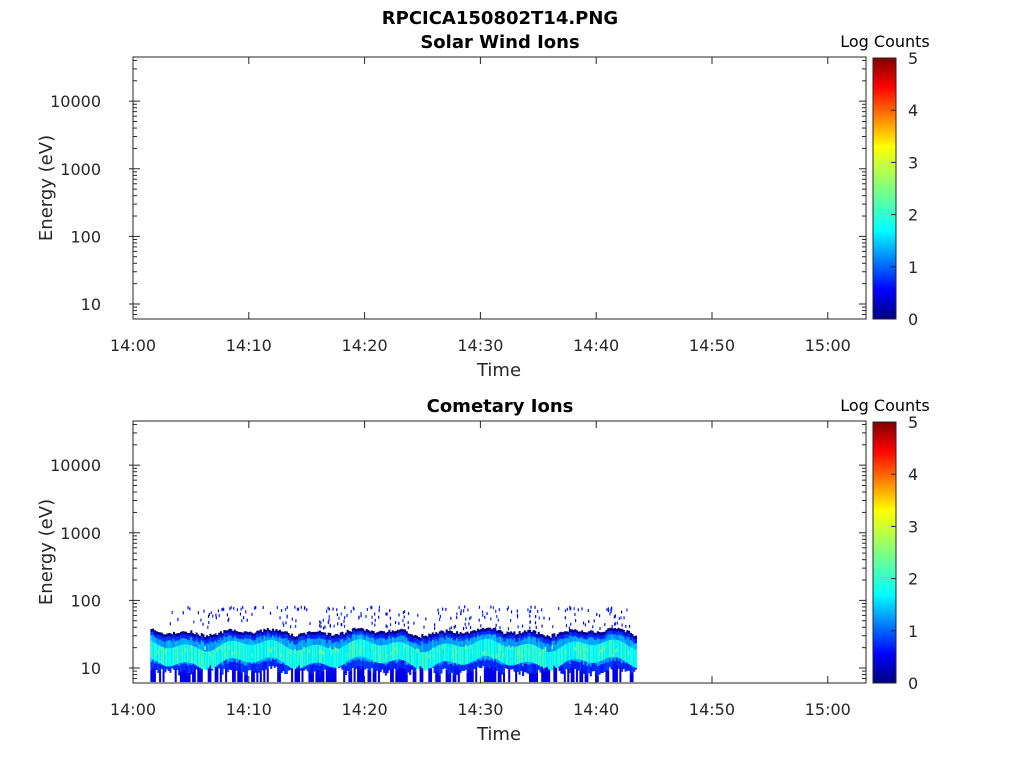 Image resolution: width=1024 pixels, height=768 pixels. What do you see at coordinates (85, 236) in the screenshot?
I see `y-tick-label: 100` at bounding box center [85, 236].